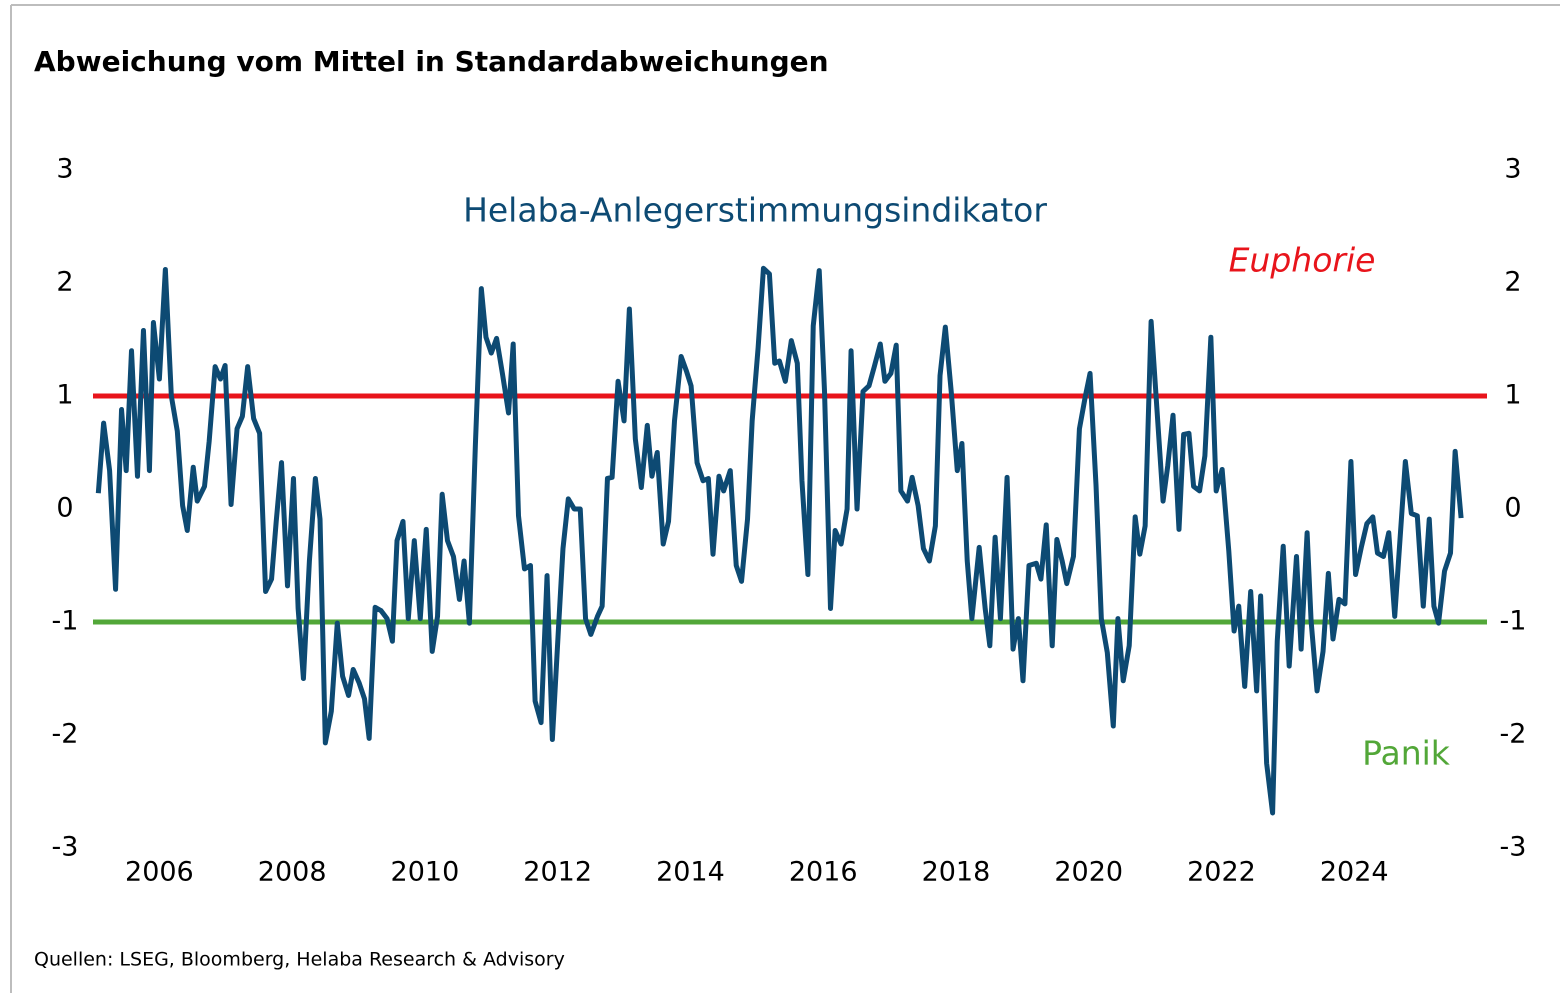 The width and height of the screenshot is (1560, 993). Describe the element at coordinates (1221, 872) in the screenshot. I see `x-tick-label: 2022` at that location.